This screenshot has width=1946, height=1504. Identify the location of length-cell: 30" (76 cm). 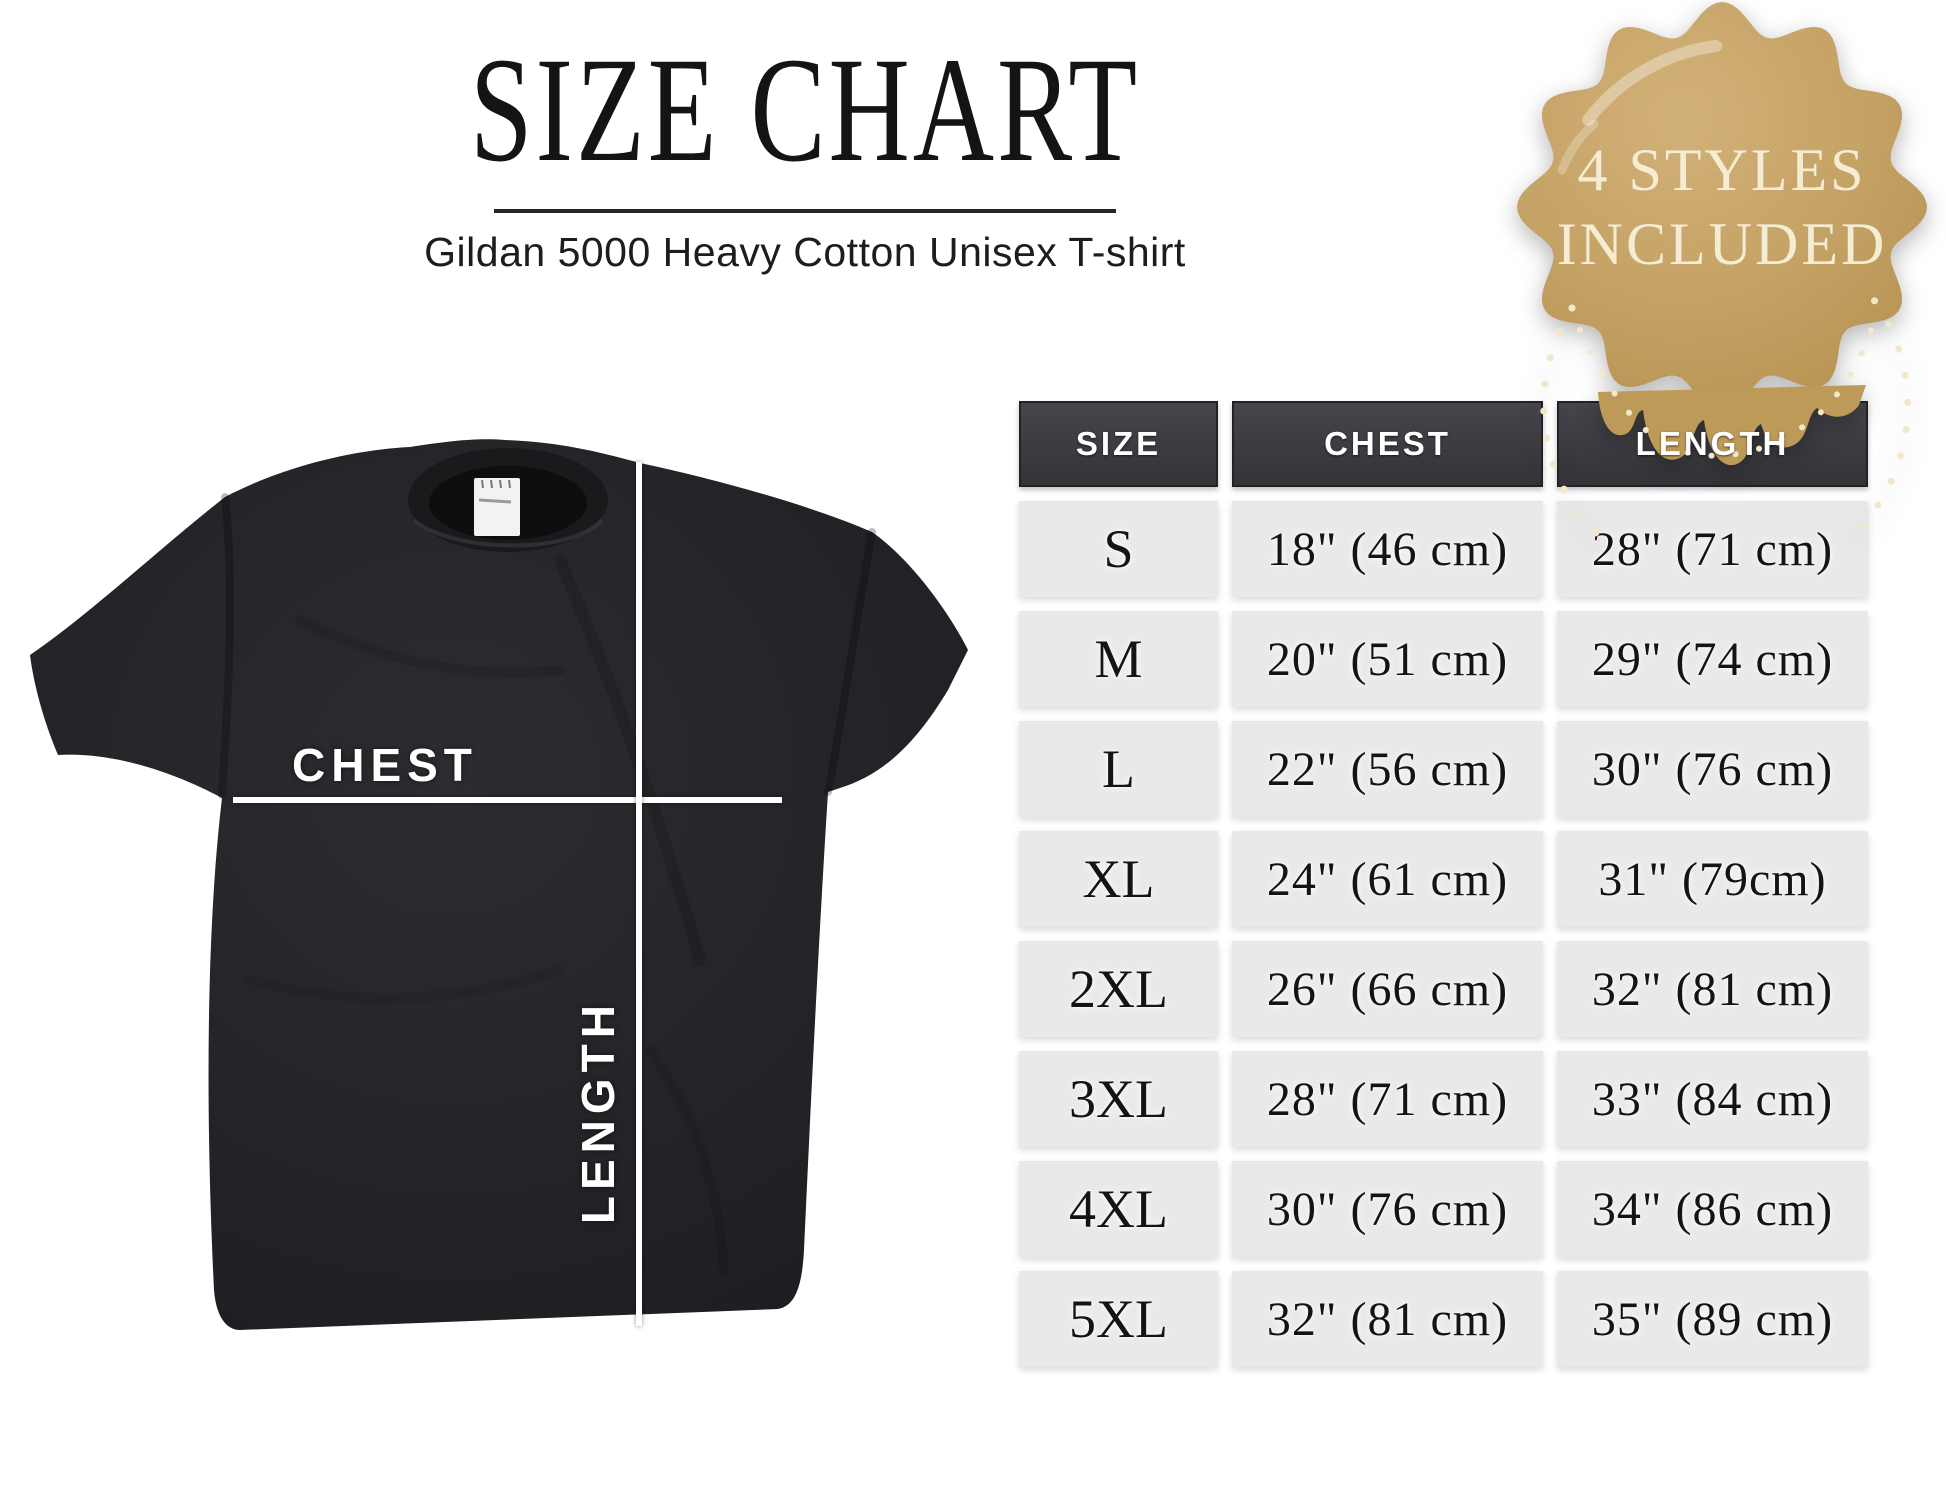
(1712, 769).